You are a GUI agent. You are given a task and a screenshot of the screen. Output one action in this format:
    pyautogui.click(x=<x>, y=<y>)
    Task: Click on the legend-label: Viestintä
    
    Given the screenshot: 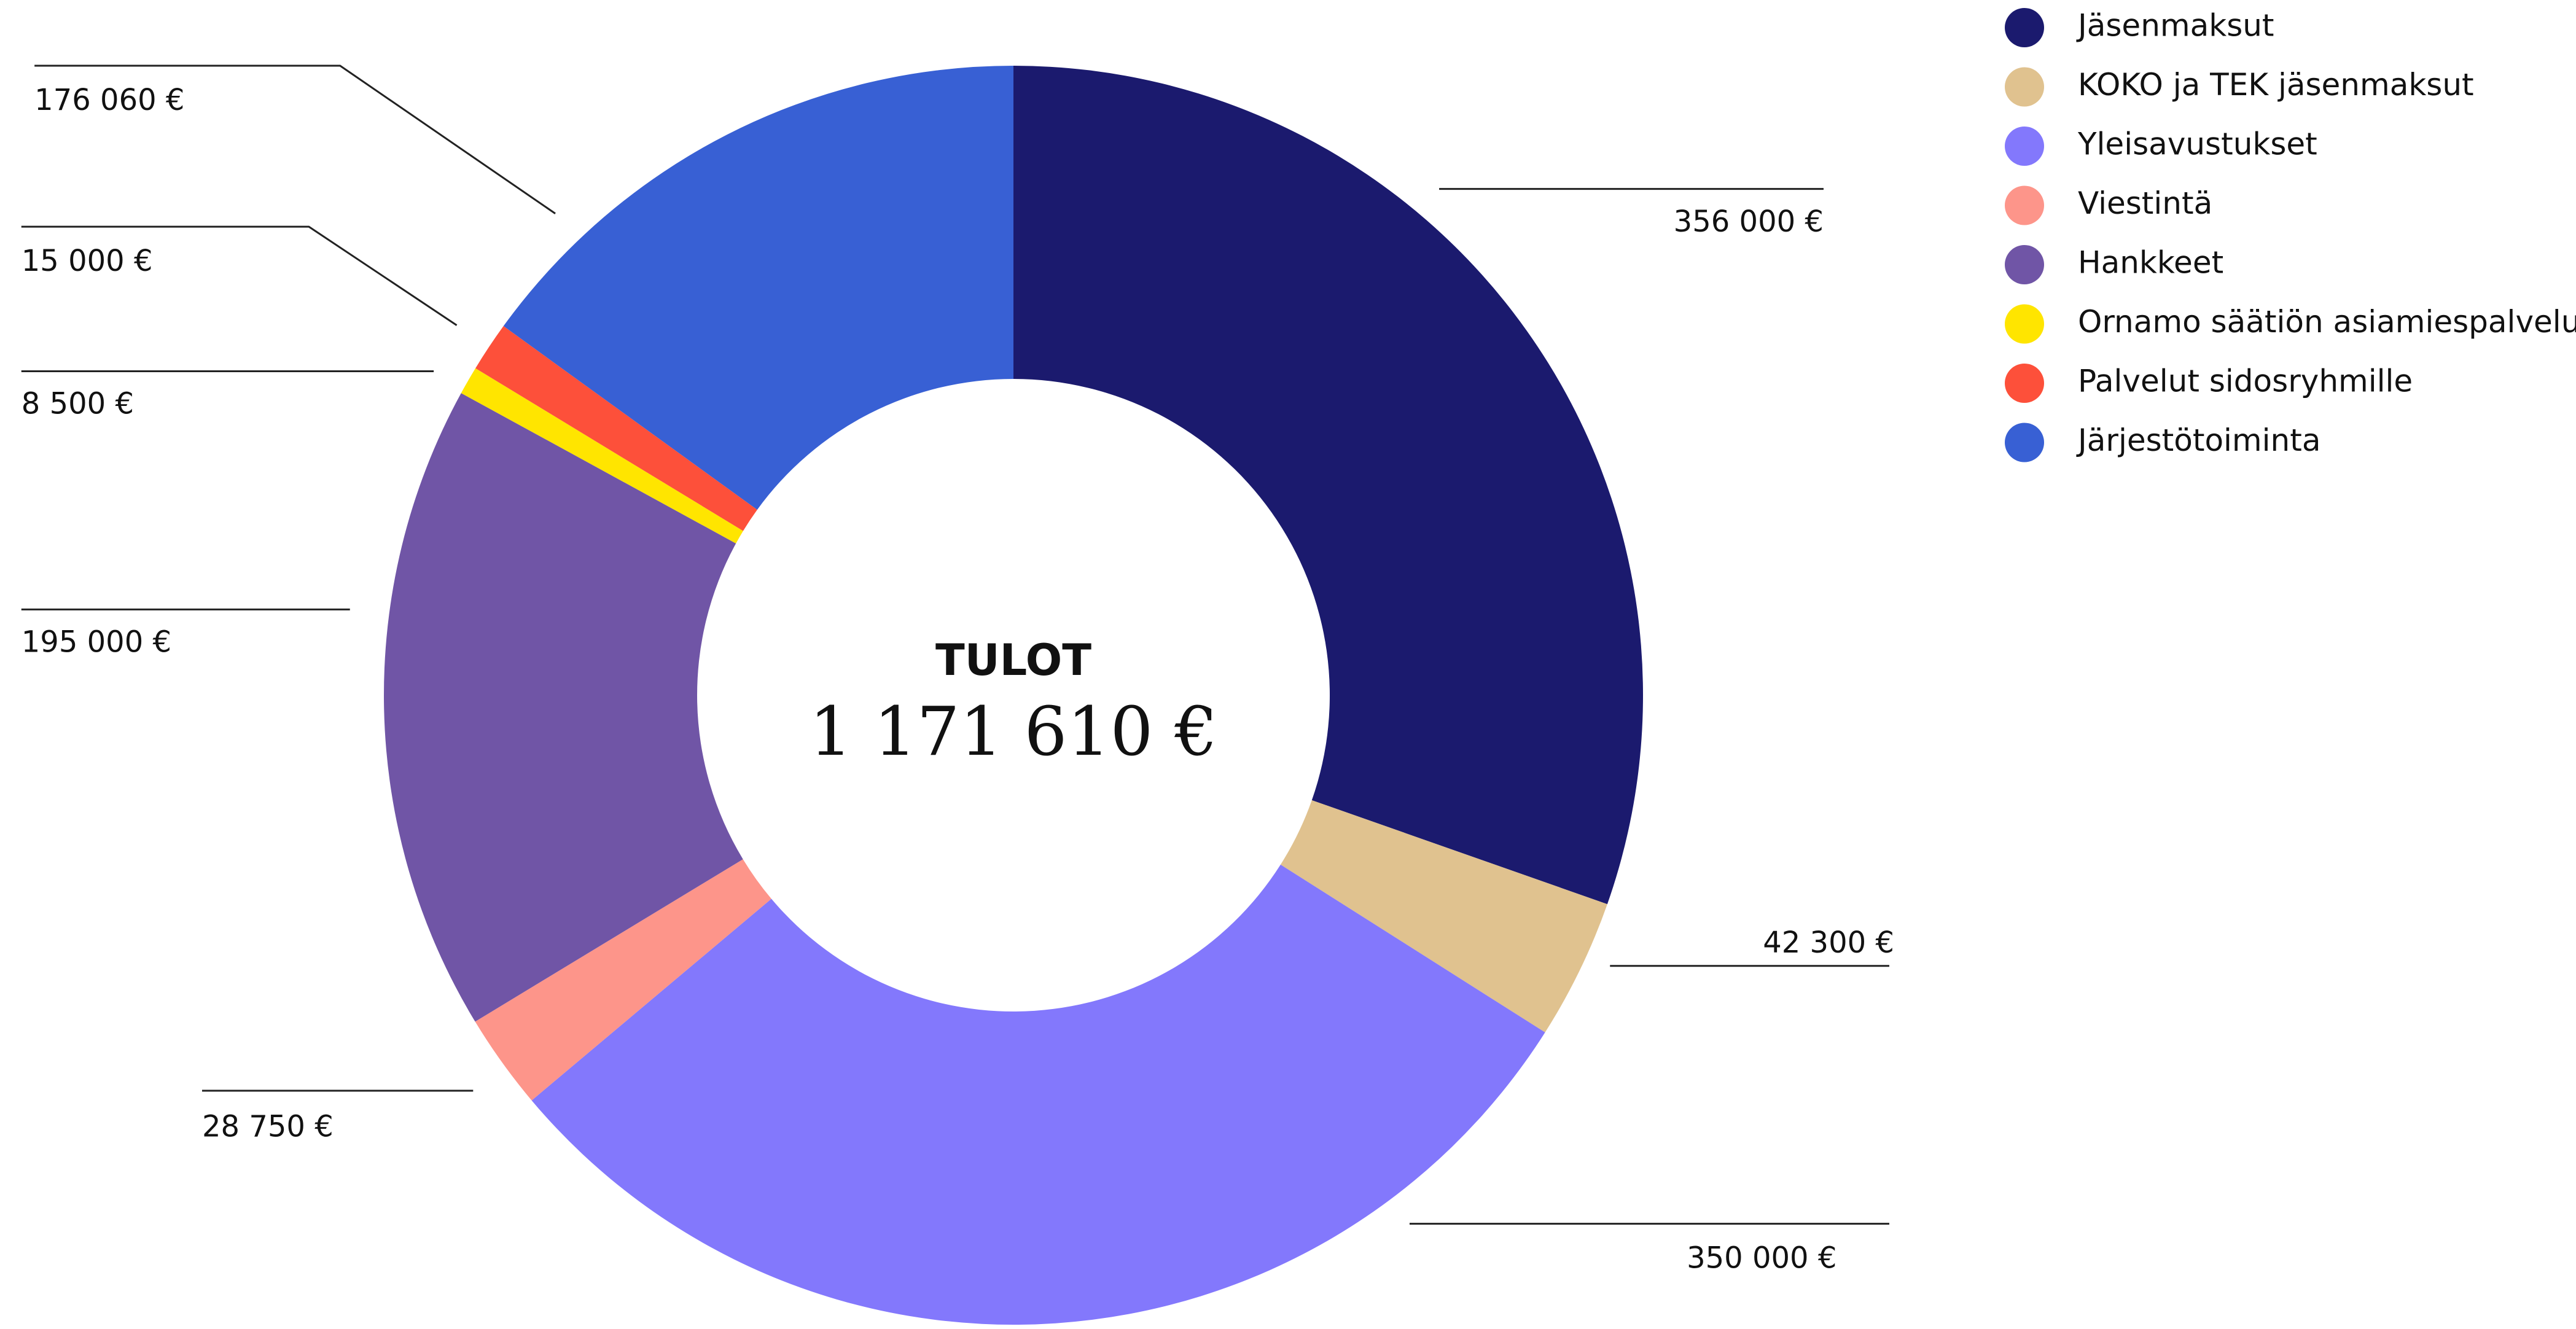 What is the action you would take?
    pyautogui.click(x=2145, y=203)
    